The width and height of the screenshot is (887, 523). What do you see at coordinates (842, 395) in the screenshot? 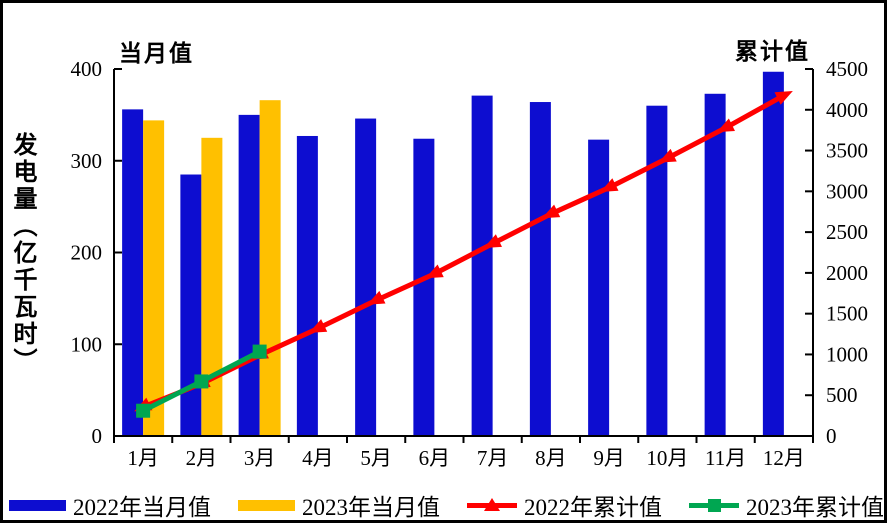
I see `right-tick-label: 500` at bounding box center [842, 395].